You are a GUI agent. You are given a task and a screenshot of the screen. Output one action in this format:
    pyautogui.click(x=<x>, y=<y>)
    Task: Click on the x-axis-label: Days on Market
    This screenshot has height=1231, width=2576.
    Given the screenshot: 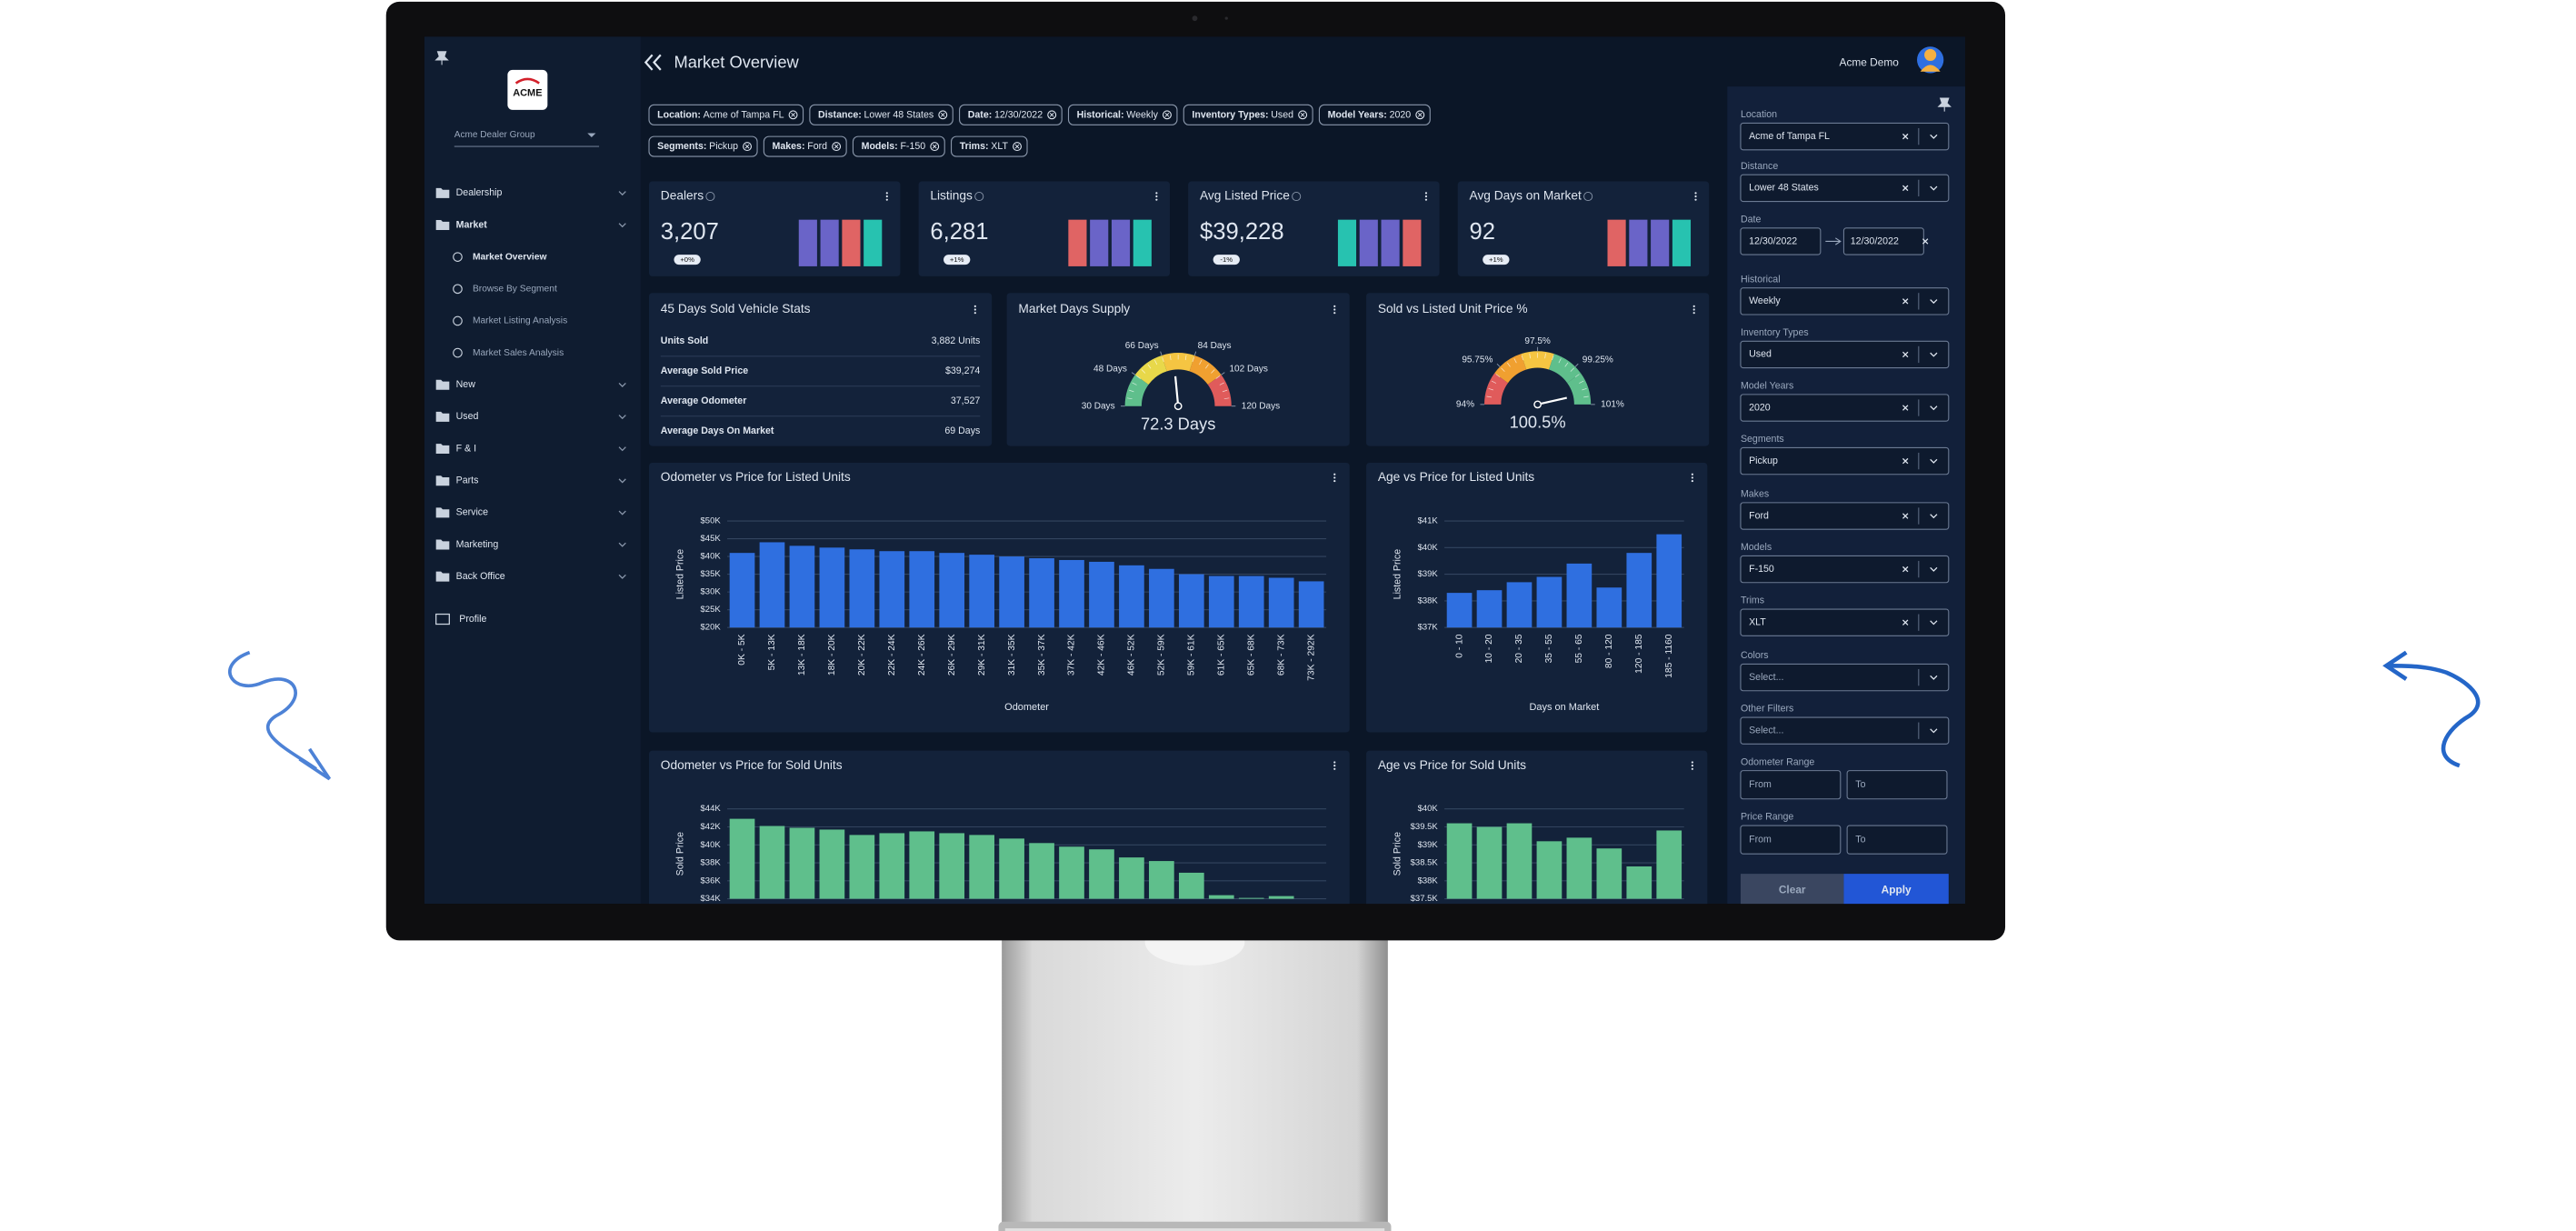 What is the action you would take?
    pyautogui.click(x=1564, y=707)
    